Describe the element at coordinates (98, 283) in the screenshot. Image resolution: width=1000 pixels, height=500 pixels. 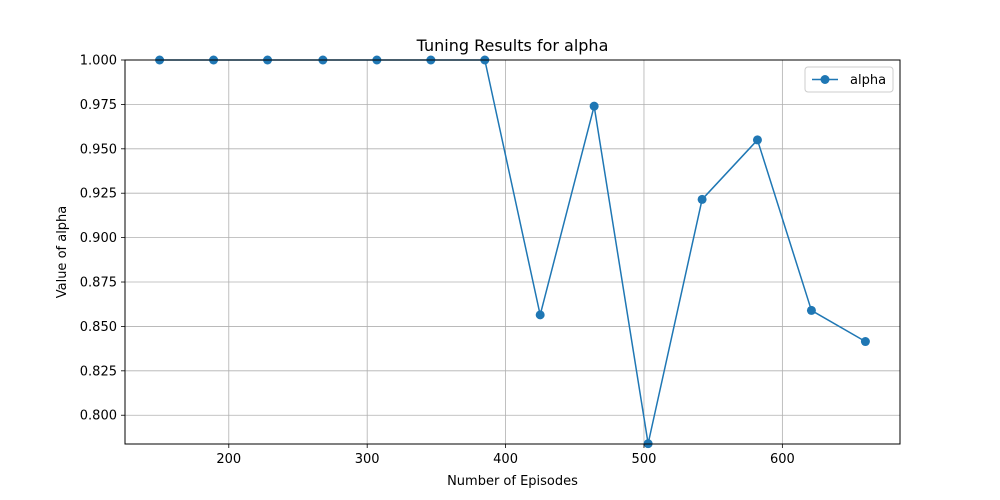
I see `y-tick-label: 0.875` at that location.